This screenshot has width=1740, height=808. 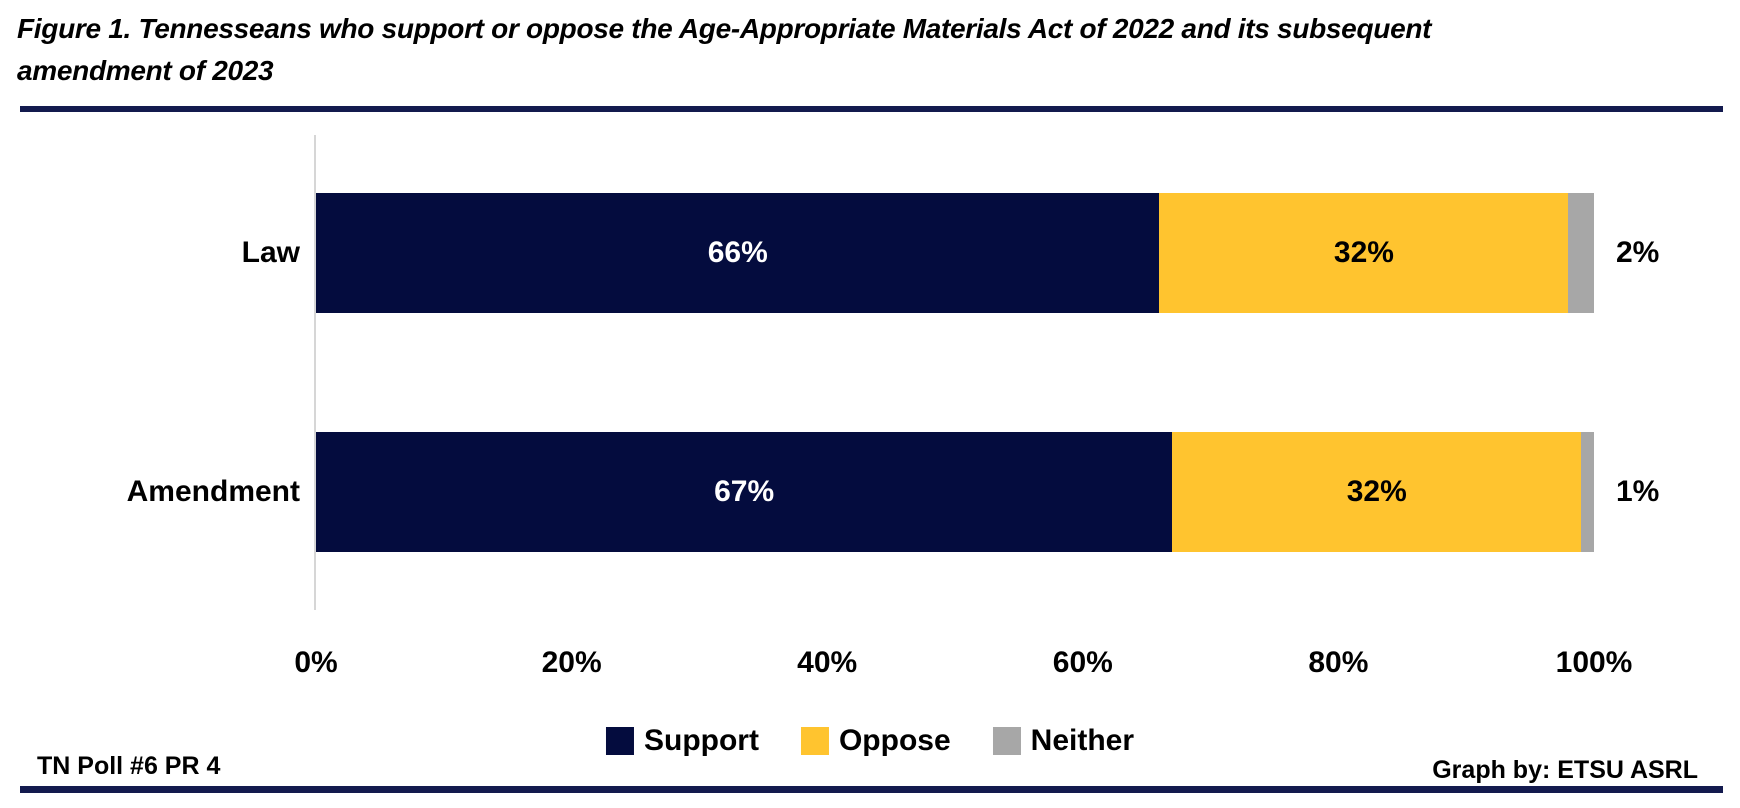 I want to click on bar-row-law: 66% 32% 2%, so click(x=987, y=253).